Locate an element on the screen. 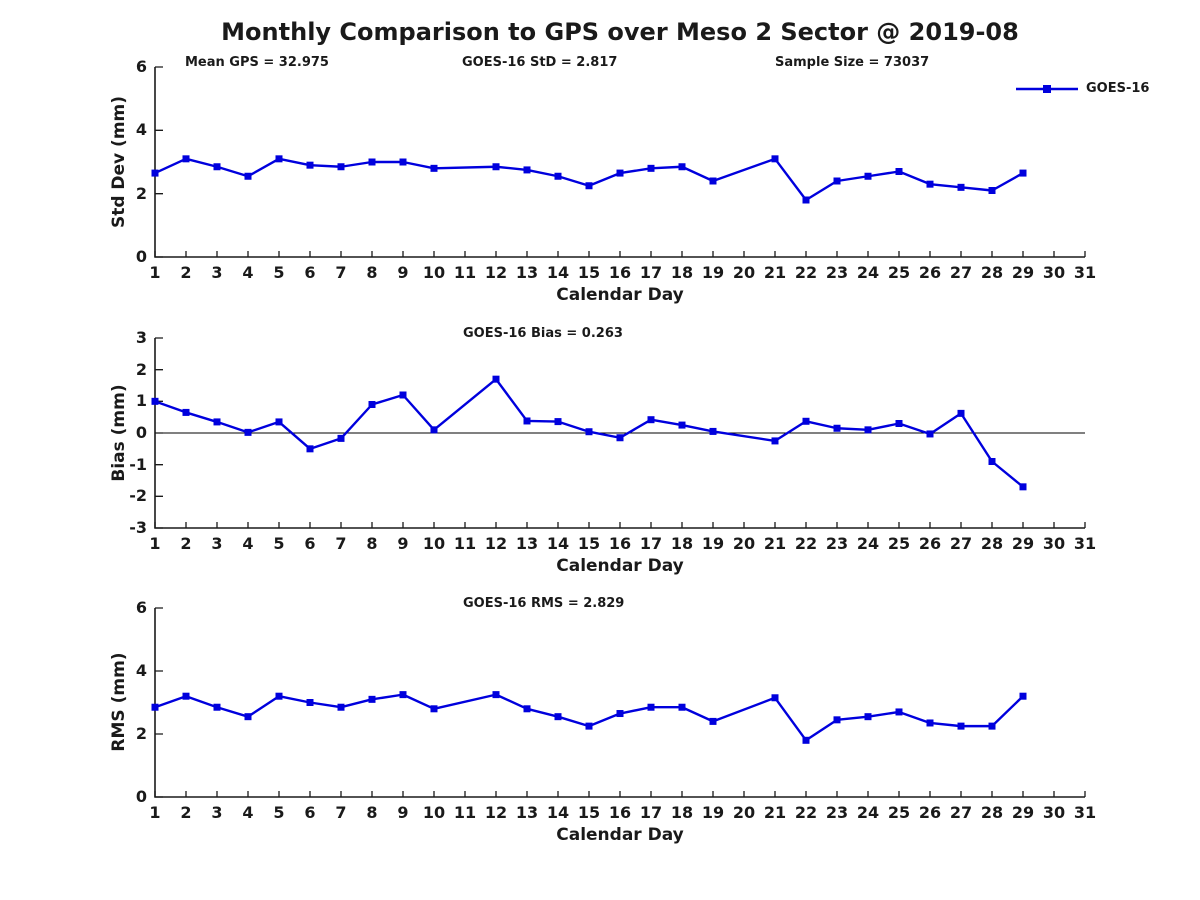 The image size is (1200, 900). bias-x-tick-label: 7 is located at coordinates (341, 543).